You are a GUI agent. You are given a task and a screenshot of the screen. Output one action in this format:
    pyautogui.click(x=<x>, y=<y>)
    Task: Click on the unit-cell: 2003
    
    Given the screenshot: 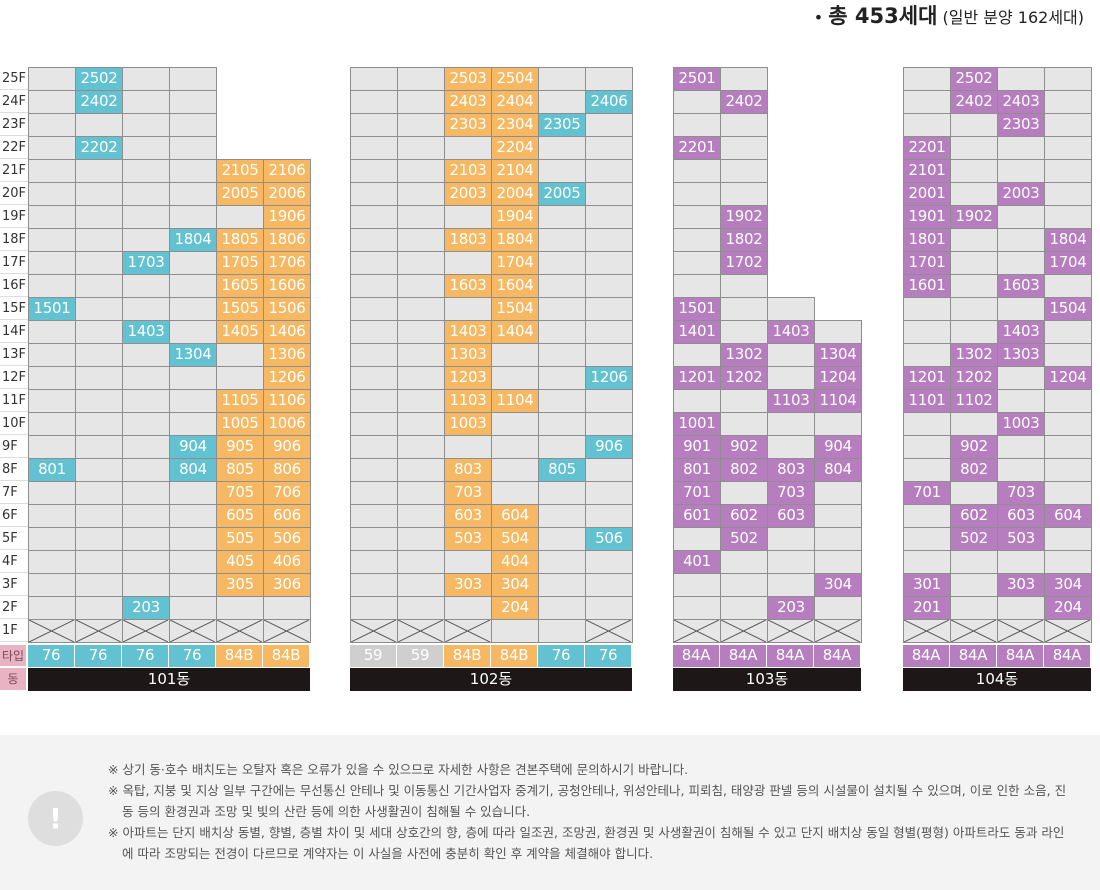 What is the action you would take?
    pyautogui.click(x=1021, y=194)
    